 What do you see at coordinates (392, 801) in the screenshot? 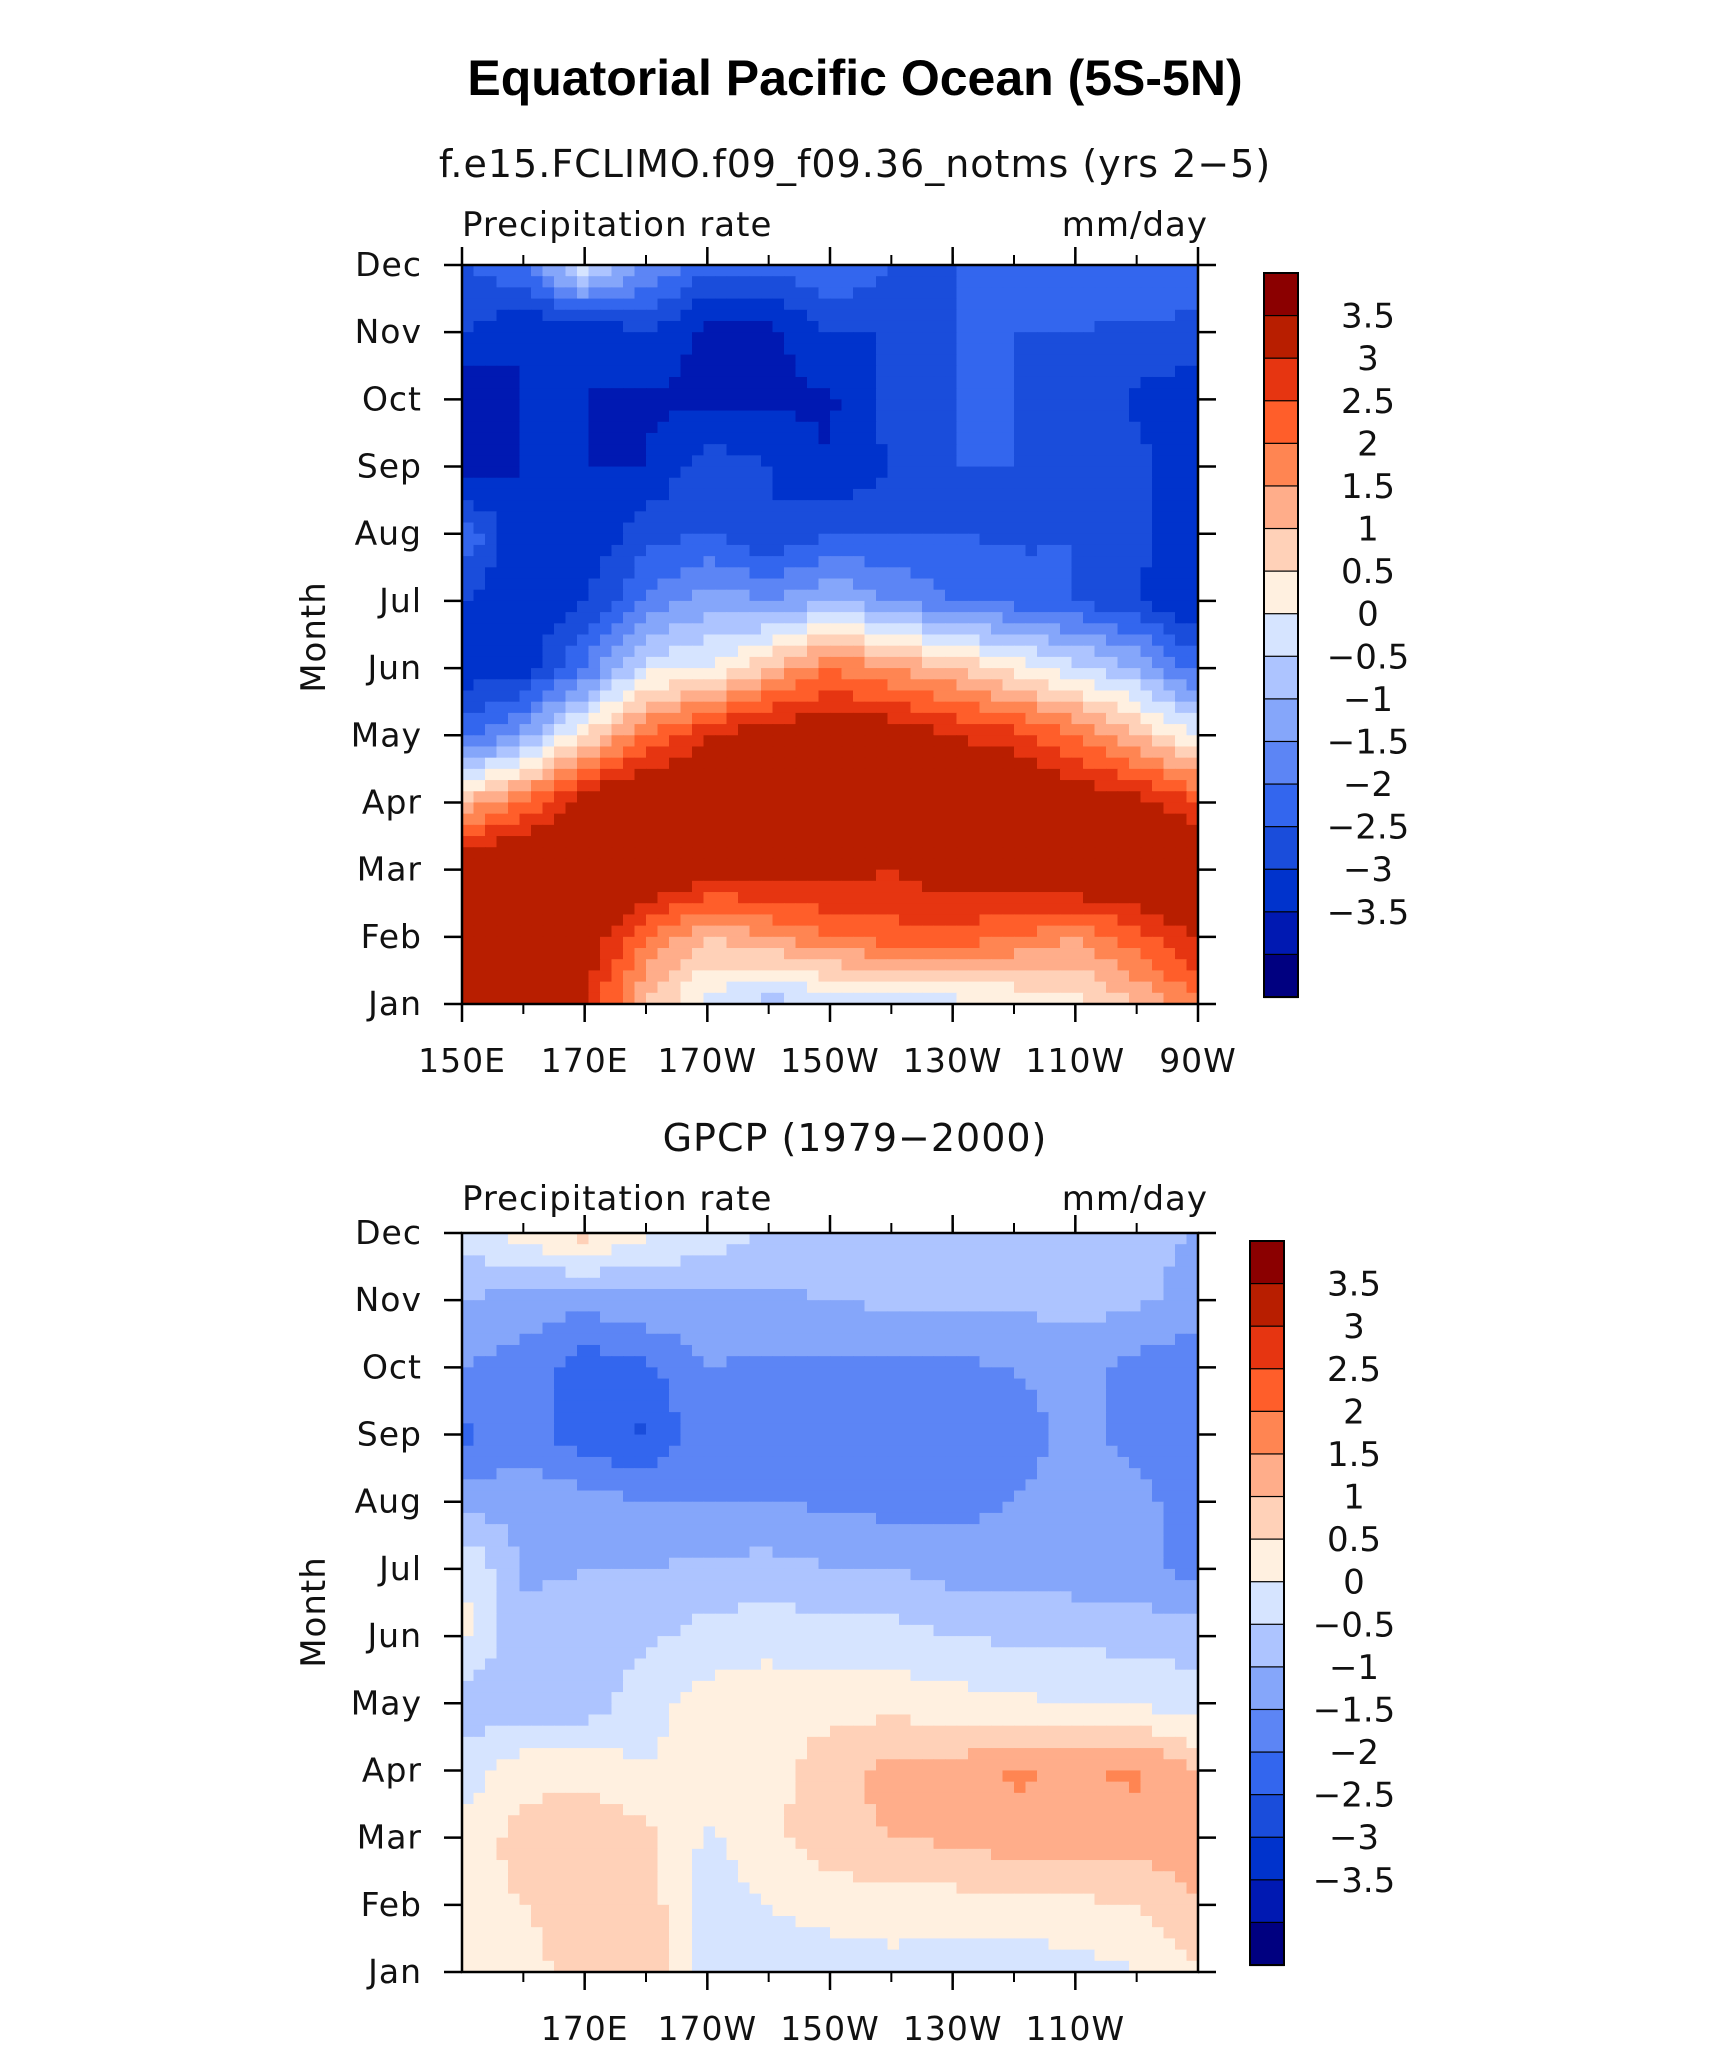
I see `y-tick-label: Apr` at bounding box center [392, 801].